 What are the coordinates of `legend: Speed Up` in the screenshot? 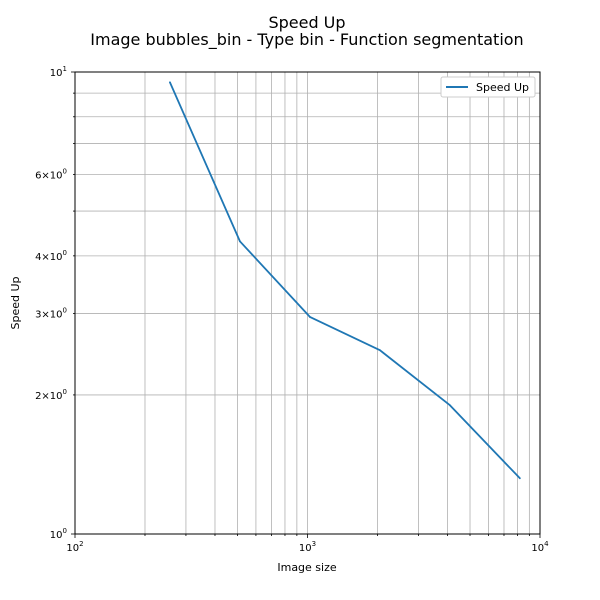 It's located at (488, 87).